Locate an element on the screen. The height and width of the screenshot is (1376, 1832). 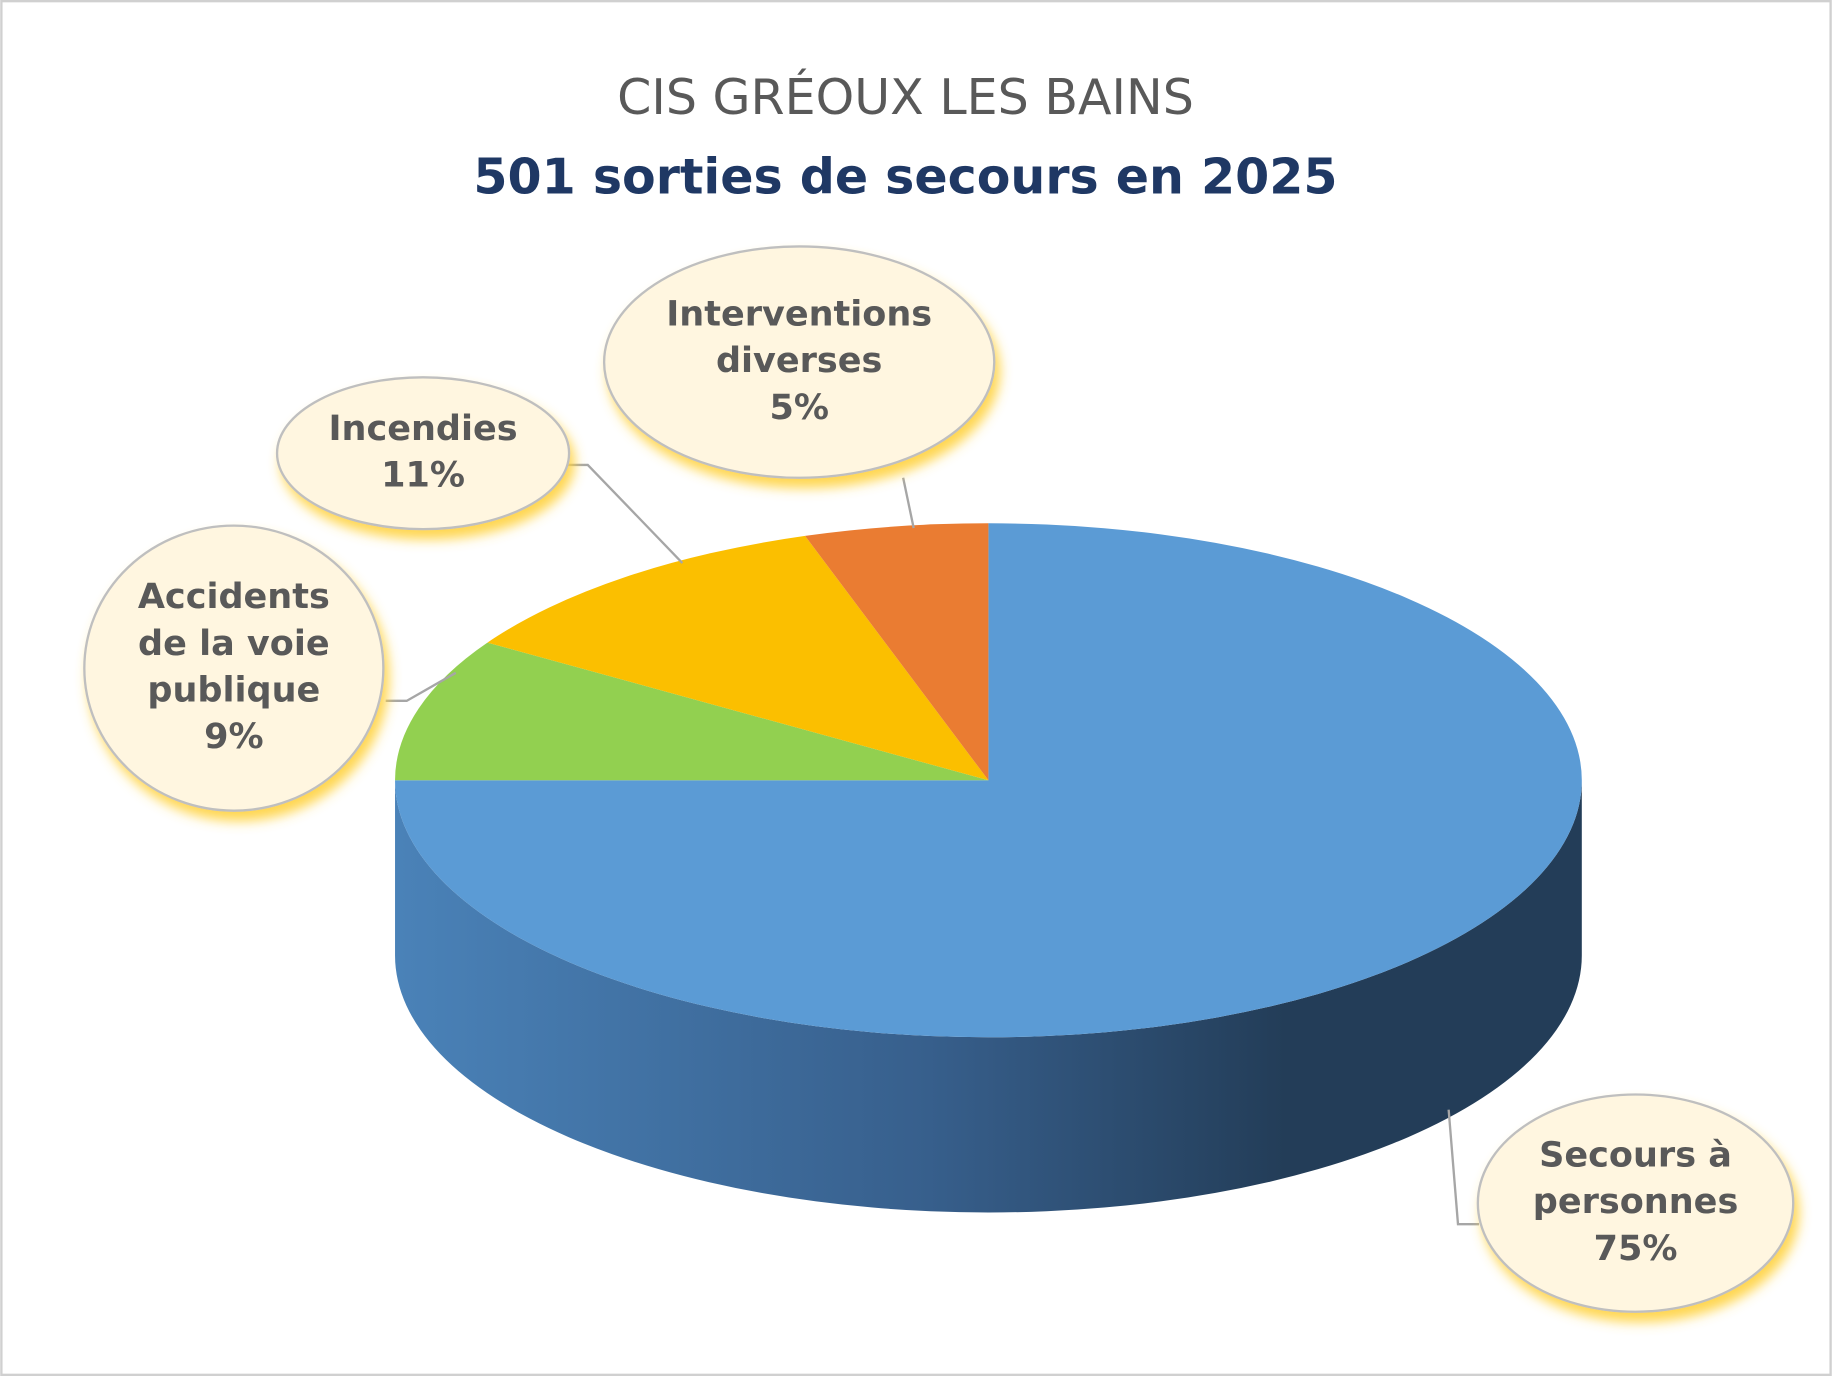
category-label: Interventions diverses is located at coordinates (799, 337).